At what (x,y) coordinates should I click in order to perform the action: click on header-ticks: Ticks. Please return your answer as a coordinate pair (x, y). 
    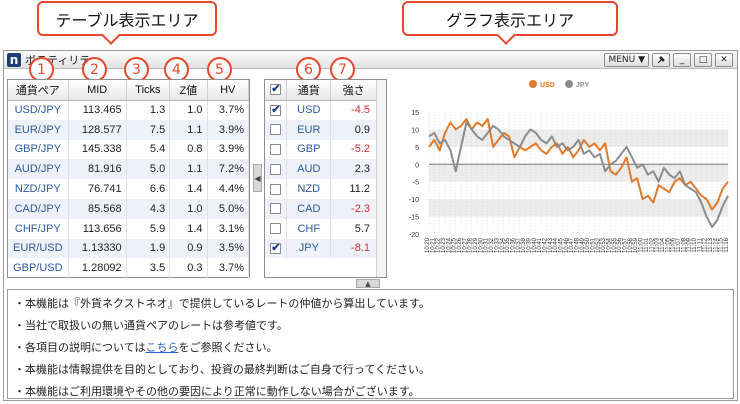
    Looking at the image, I should click on (148, 90).